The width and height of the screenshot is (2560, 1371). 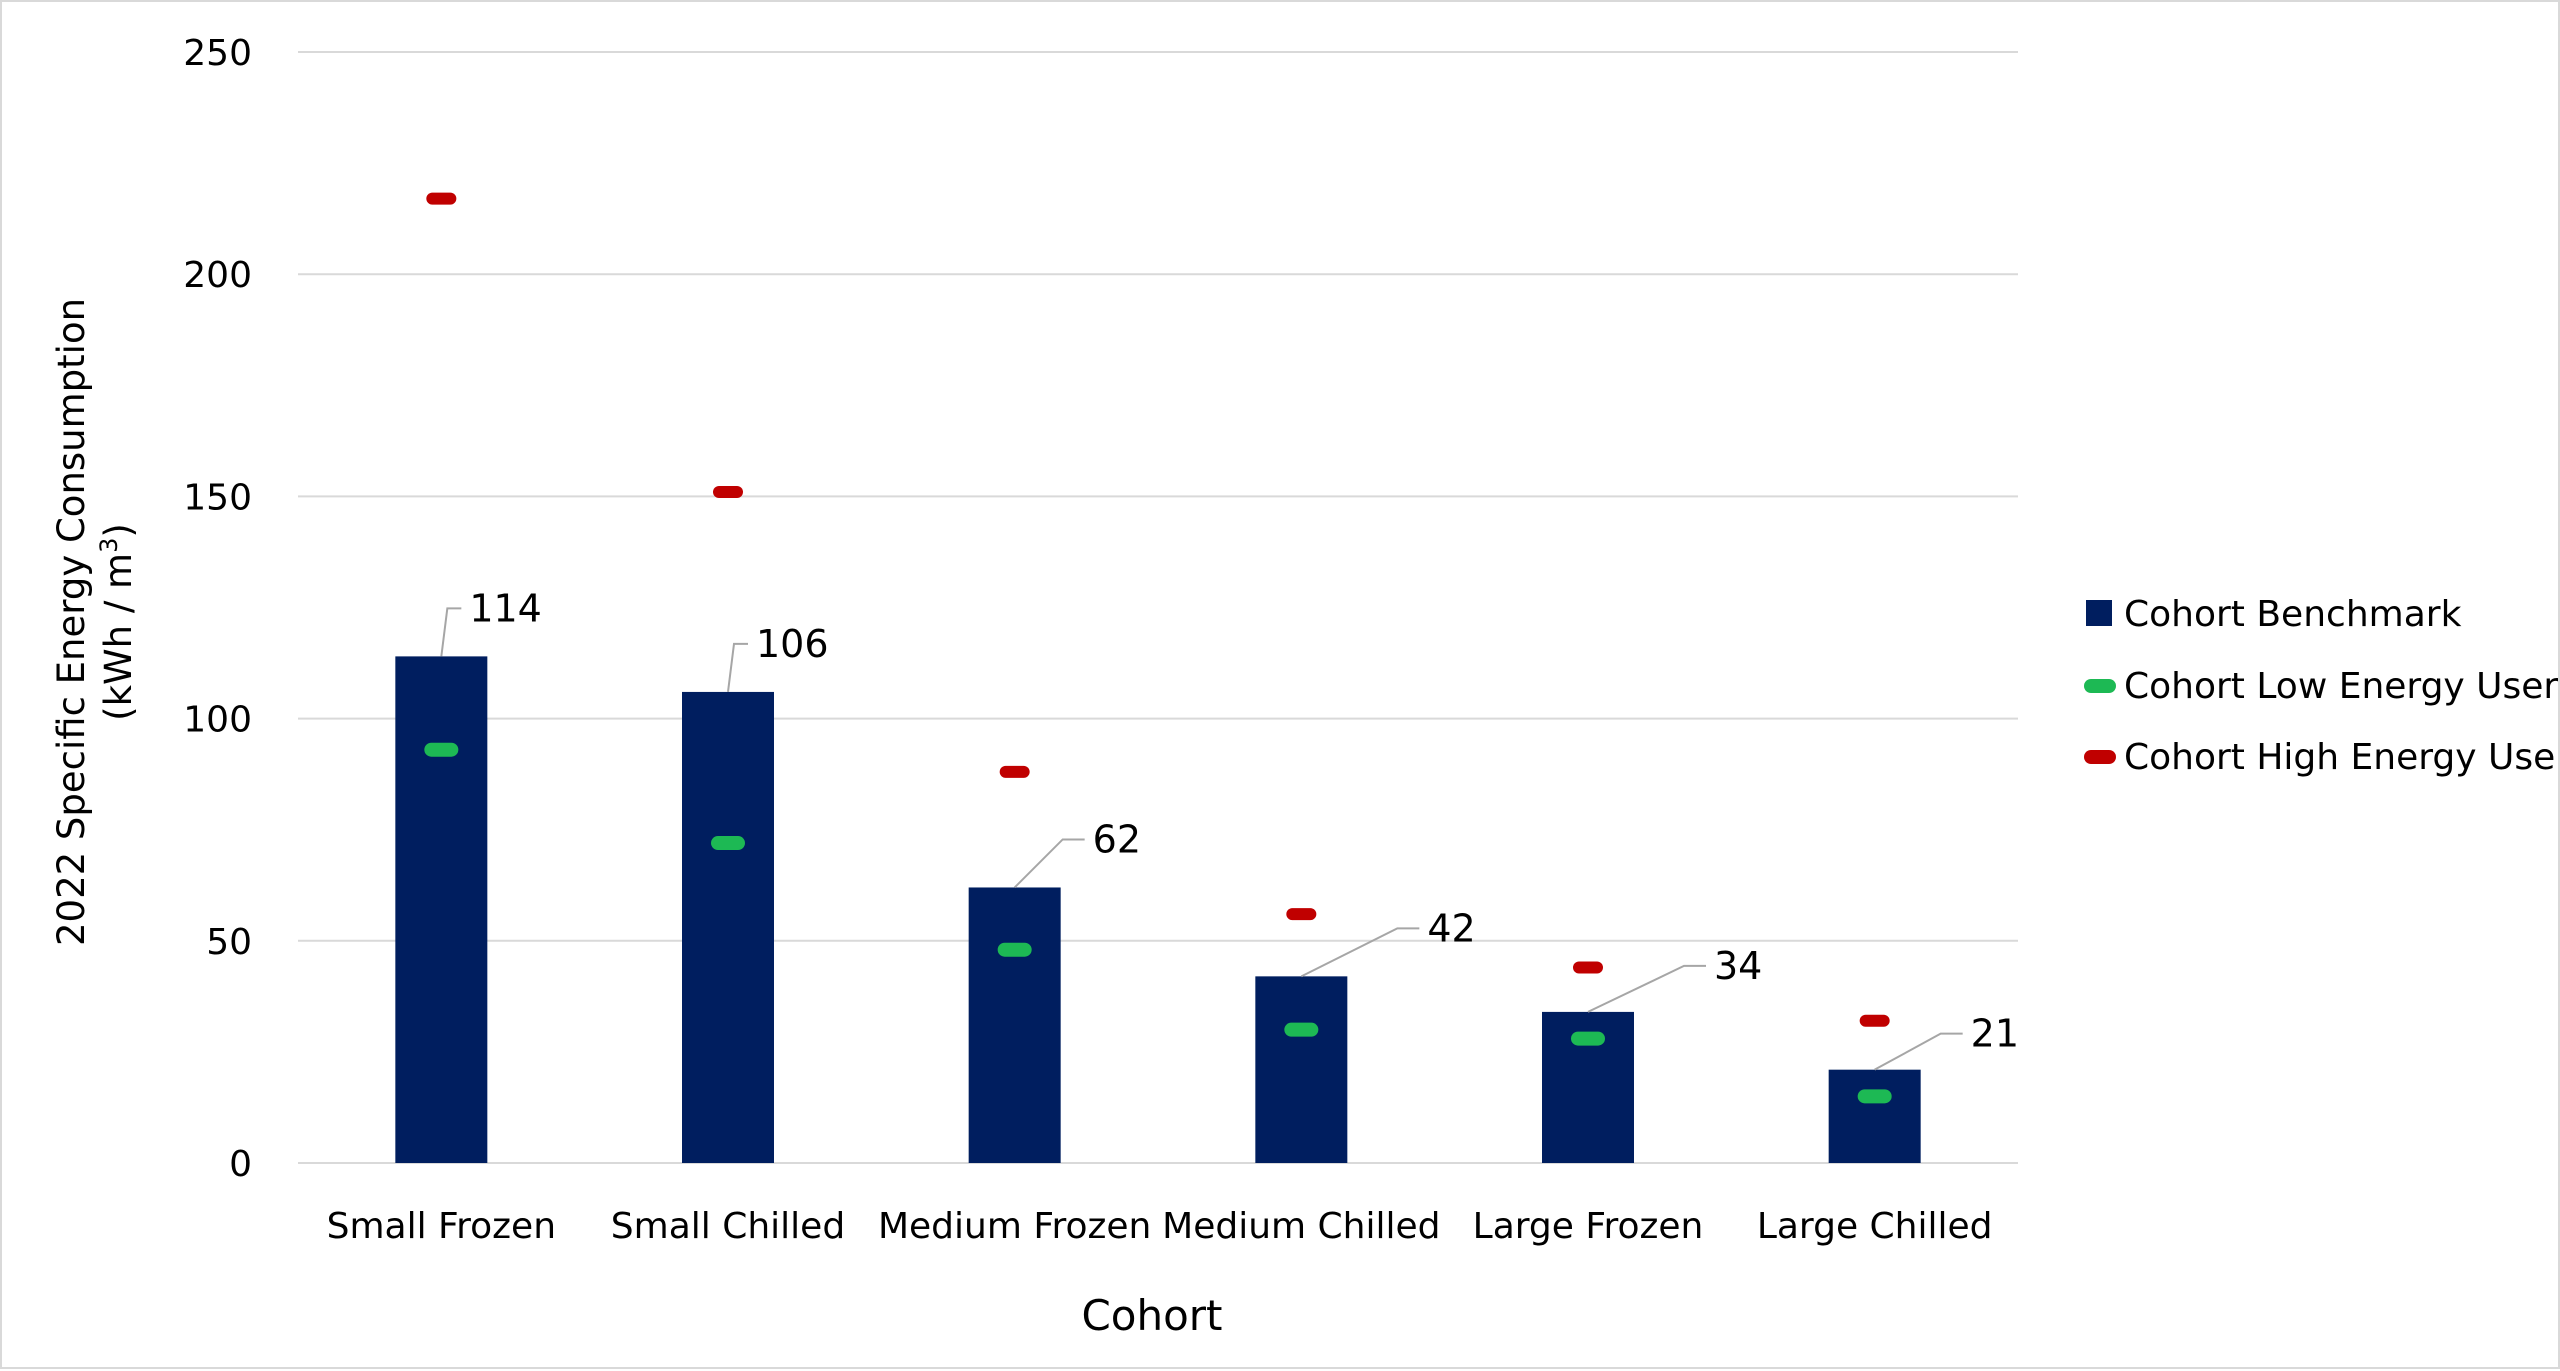 What do you see at coordinates (441, 1226) in the screenshot?
I see `x-category-label-0: Small Frozen` at bounding box center [441, 1226].